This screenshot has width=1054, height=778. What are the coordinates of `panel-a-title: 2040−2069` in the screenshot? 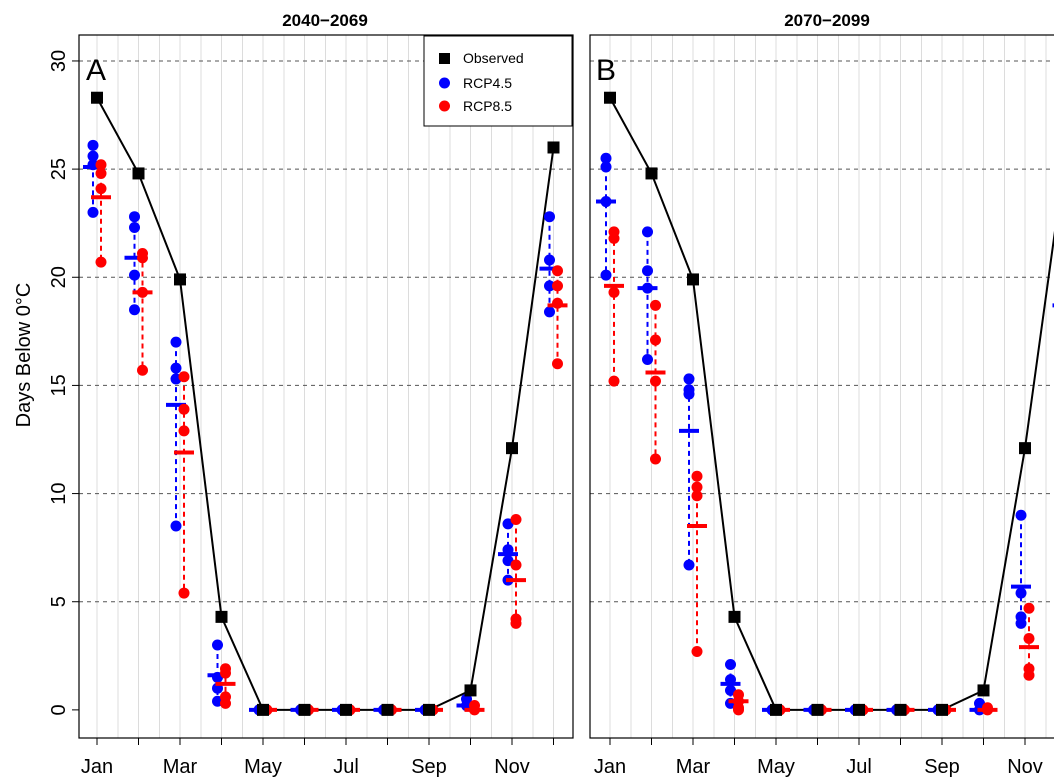 It's located at (325, 20).